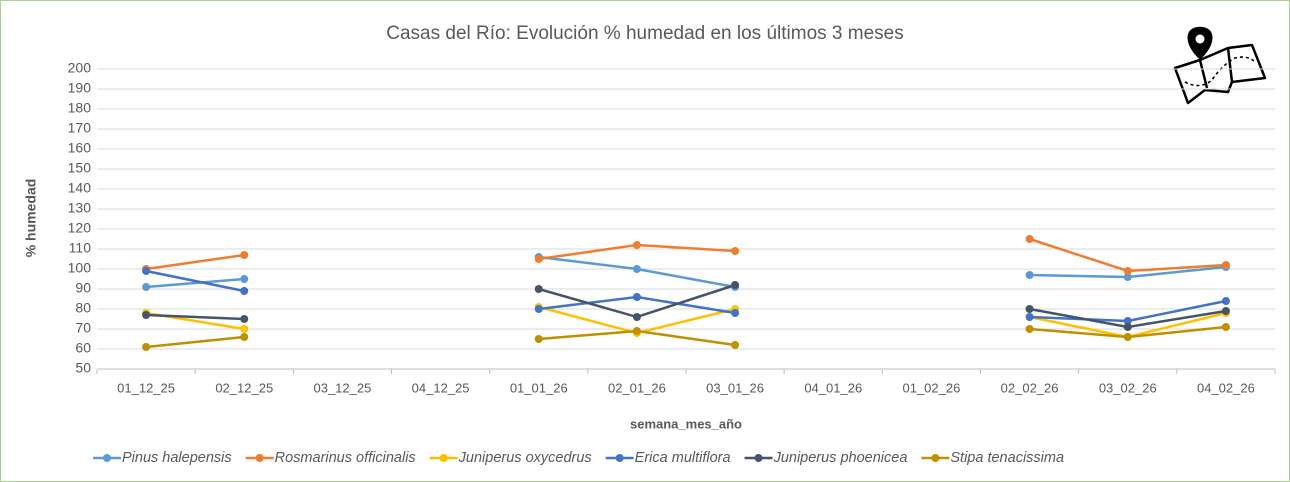 The image size is (1290, 482). What do you see at coordinates (244, 387) in the screenshot?
I see `x-tick-label: 02_12_25` at bounding box center [244, 387].